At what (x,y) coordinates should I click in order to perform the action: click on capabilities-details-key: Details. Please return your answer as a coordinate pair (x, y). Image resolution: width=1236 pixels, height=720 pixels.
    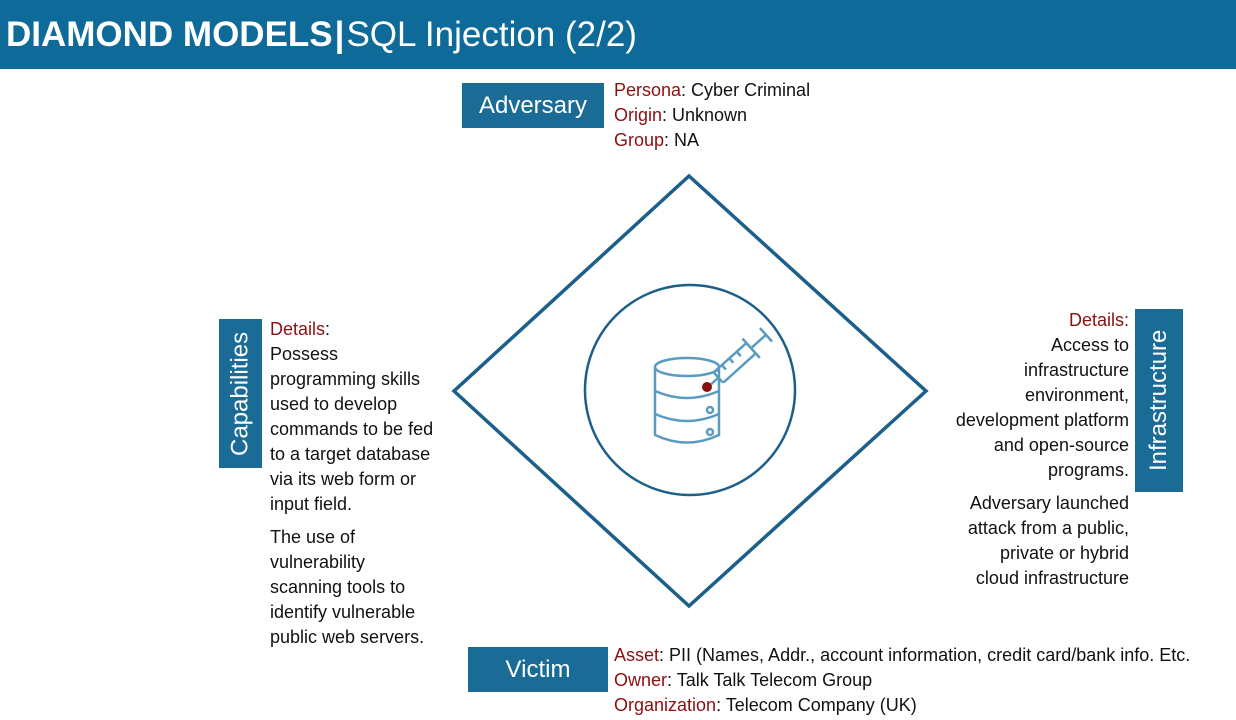
    Looking at the image, I should click on (298, 329).